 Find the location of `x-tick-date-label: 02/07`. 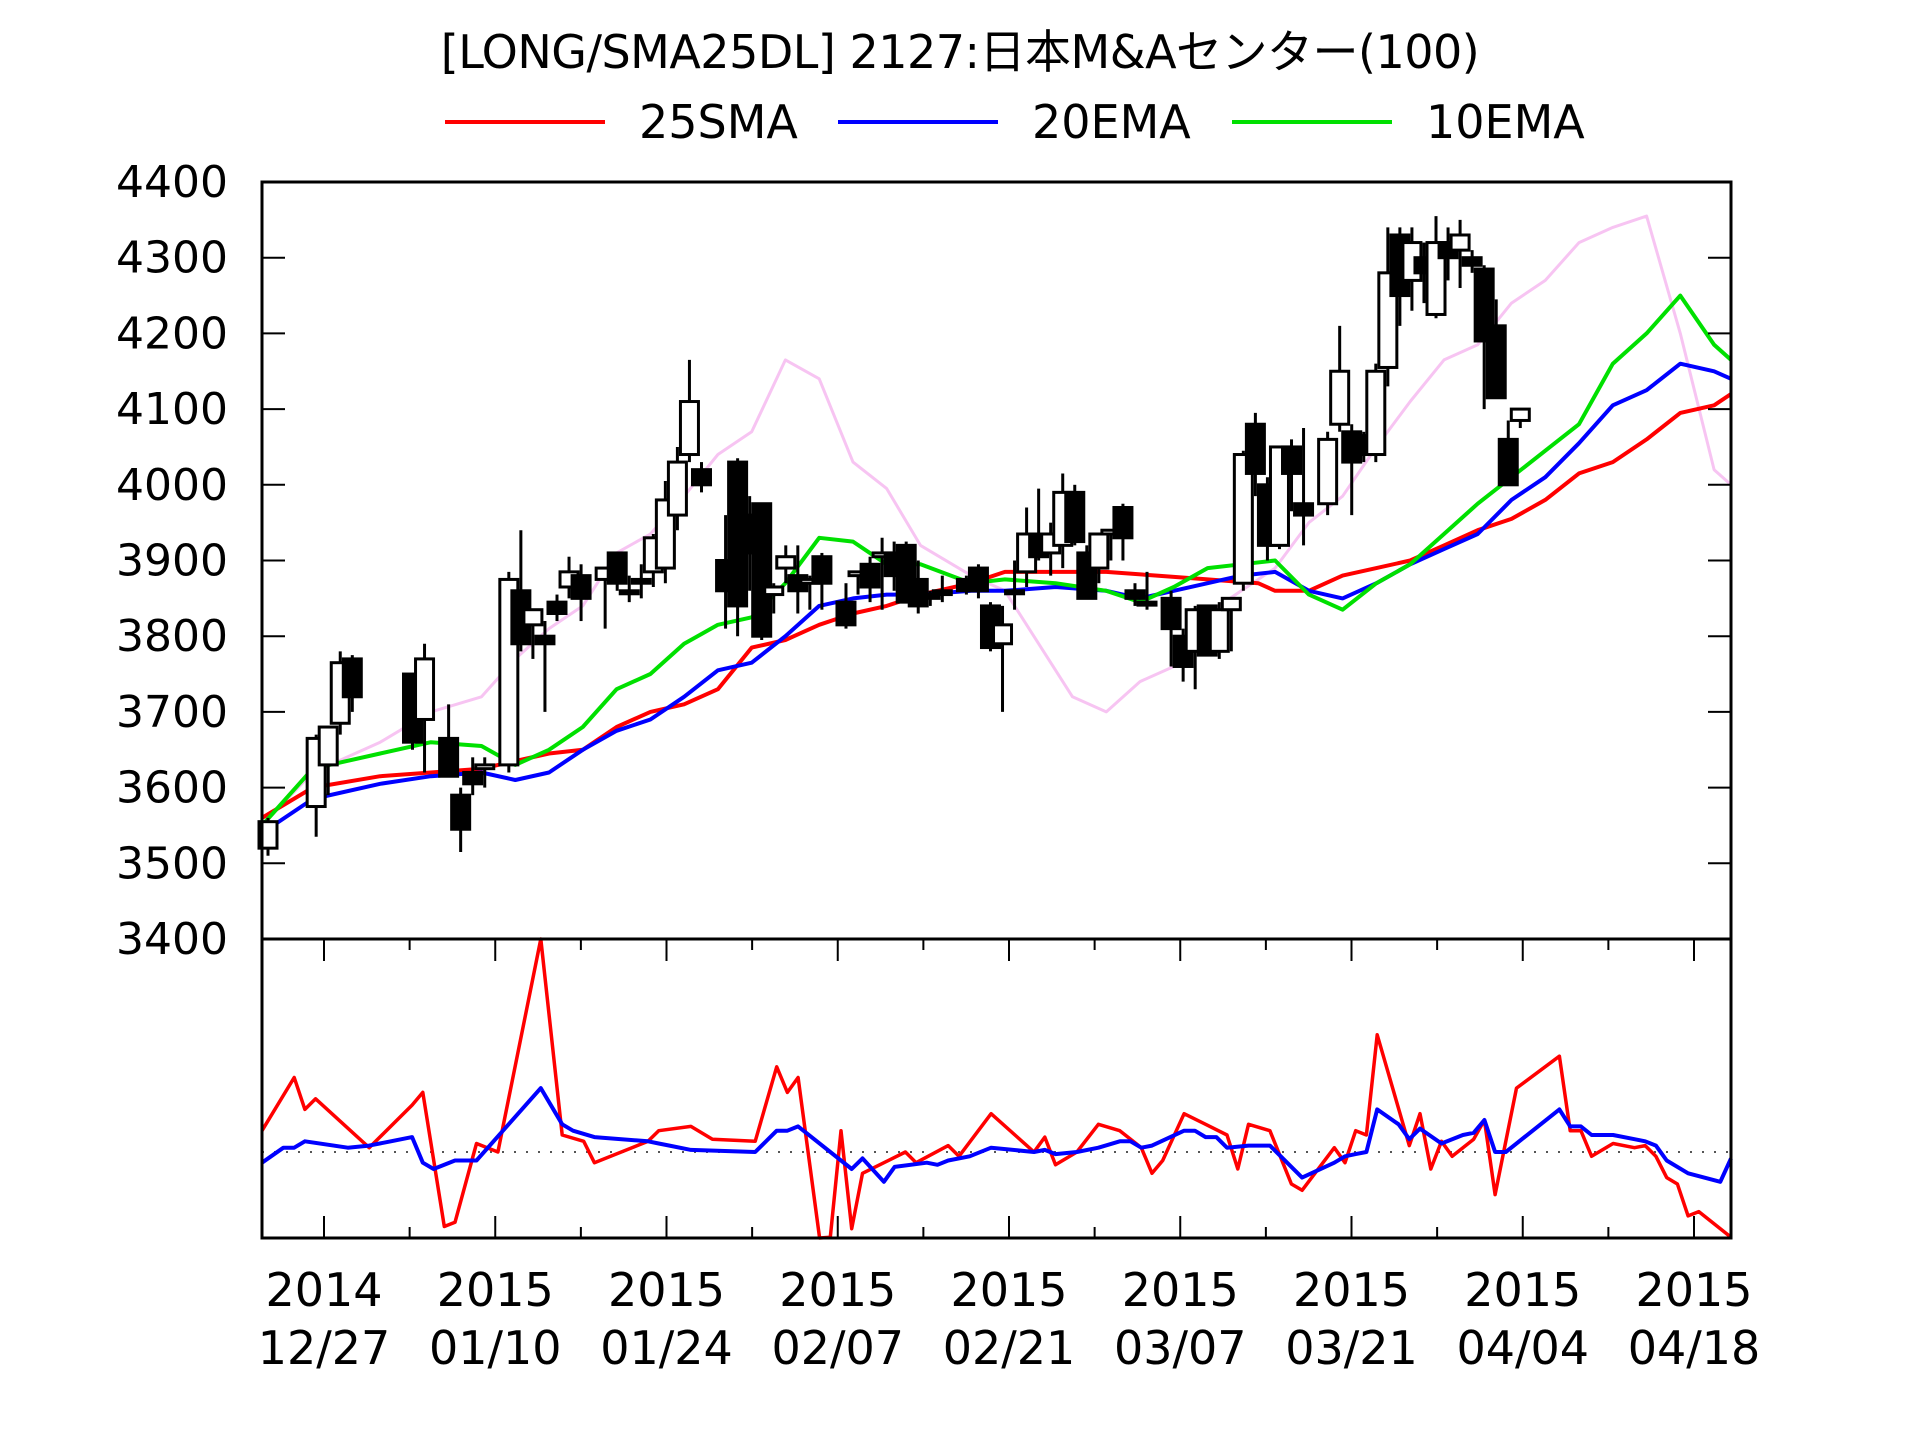

x-tick-date-label: 02/07 is located at coordinates (837, 1348).